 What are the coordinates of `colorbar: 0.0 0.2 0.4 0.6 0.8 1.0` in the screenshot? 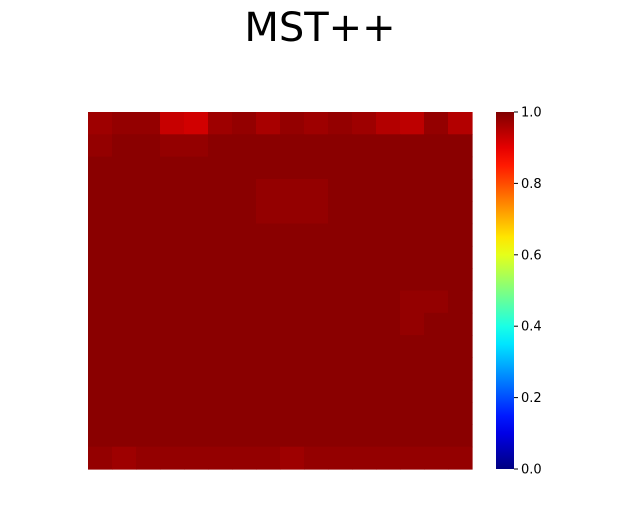 It's located at (519, 292).